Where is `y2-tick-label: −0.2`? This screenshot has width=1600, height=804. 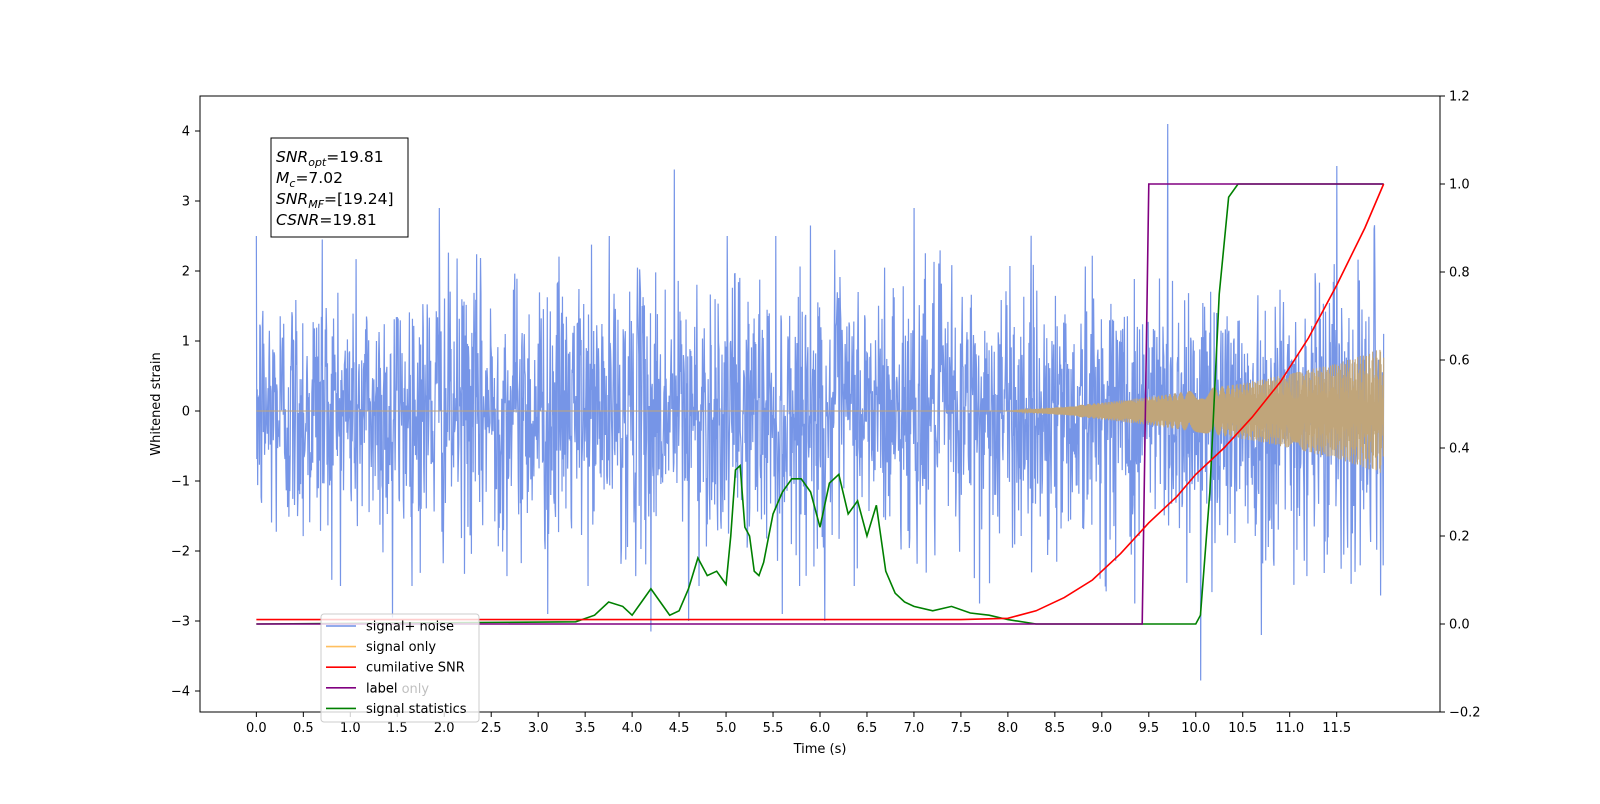 y2-tick-label: −0.2 is located at coordinates (1465, 713).